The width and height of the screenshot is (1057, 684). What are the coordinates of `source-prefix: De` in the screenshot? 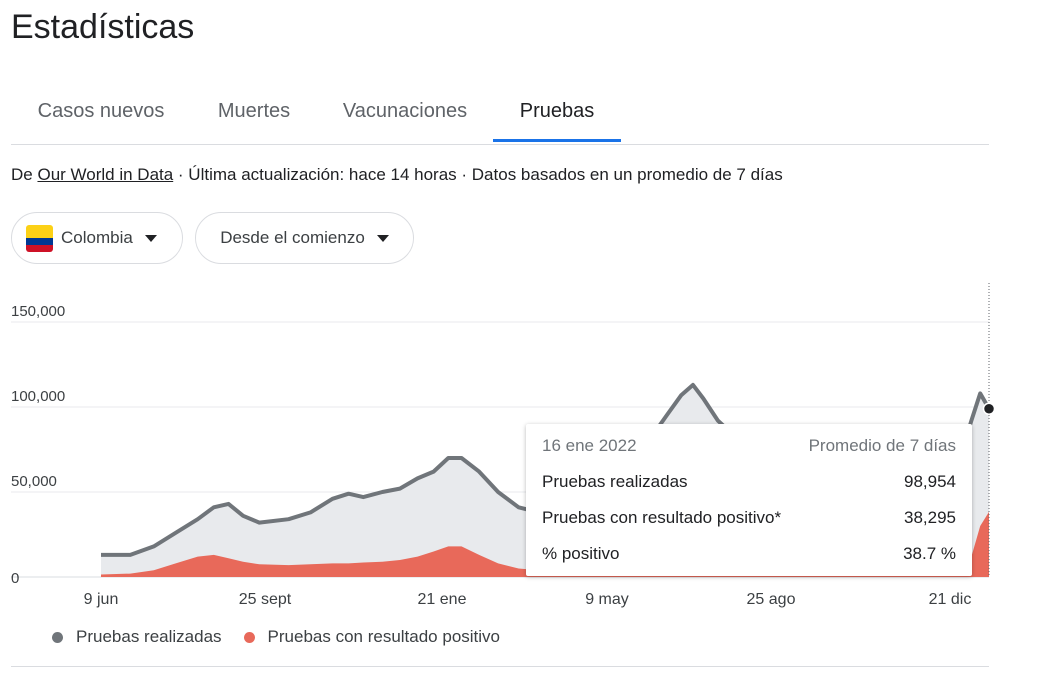 It's located at (24, 174).